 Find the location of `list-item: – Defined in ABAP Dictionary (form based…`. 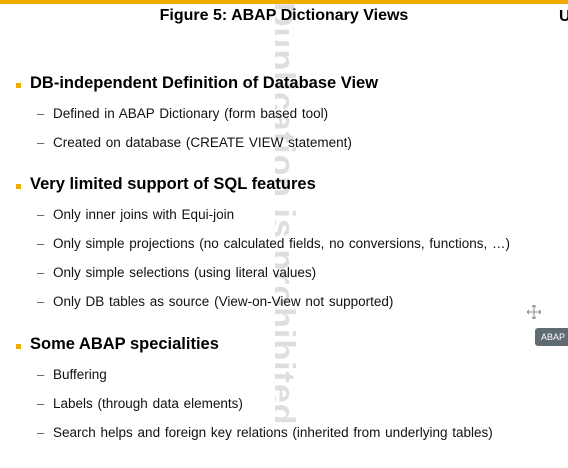

list-item: – Defined in ABAP Dictionary (form based… is located at coordinates (284, 120).